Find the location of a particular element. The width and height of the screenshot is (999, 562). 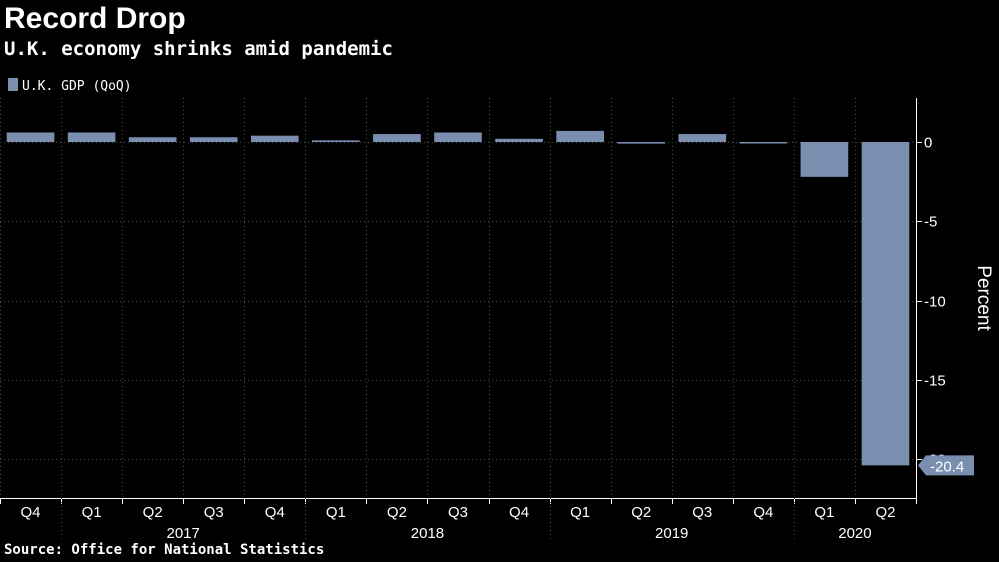

source-note: Source: Office for National Statistics is located at coordinates (164, 550).